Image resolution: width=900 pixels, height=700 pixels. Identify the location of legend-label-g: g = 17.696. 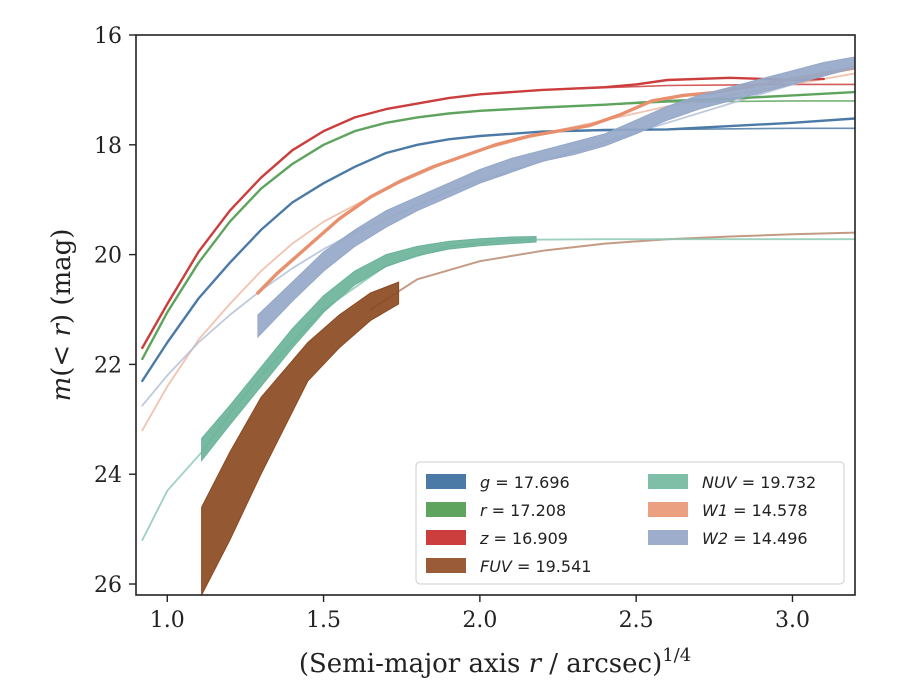
(525, 482).